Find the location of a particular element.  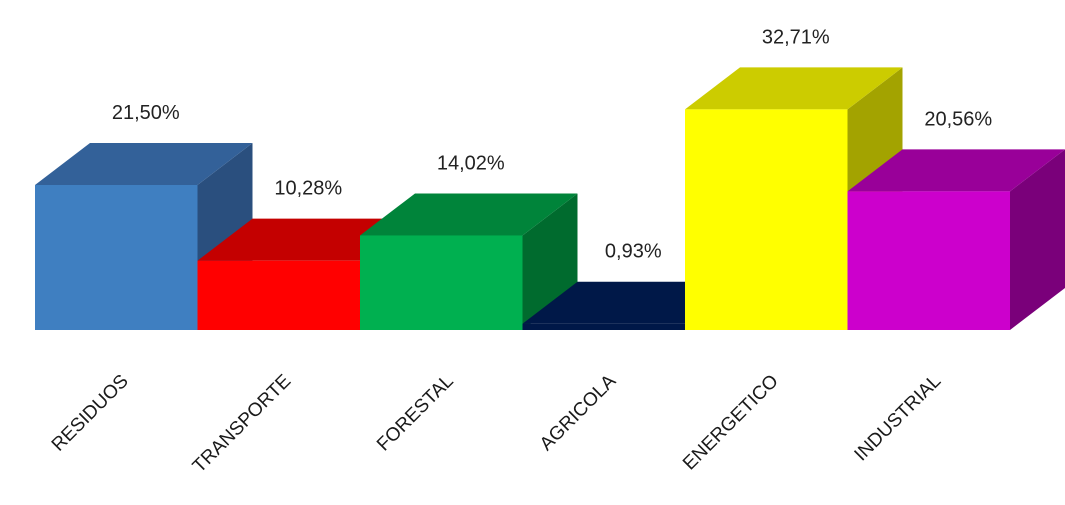

bar-front-agricola is located at coordinates (604, 327).